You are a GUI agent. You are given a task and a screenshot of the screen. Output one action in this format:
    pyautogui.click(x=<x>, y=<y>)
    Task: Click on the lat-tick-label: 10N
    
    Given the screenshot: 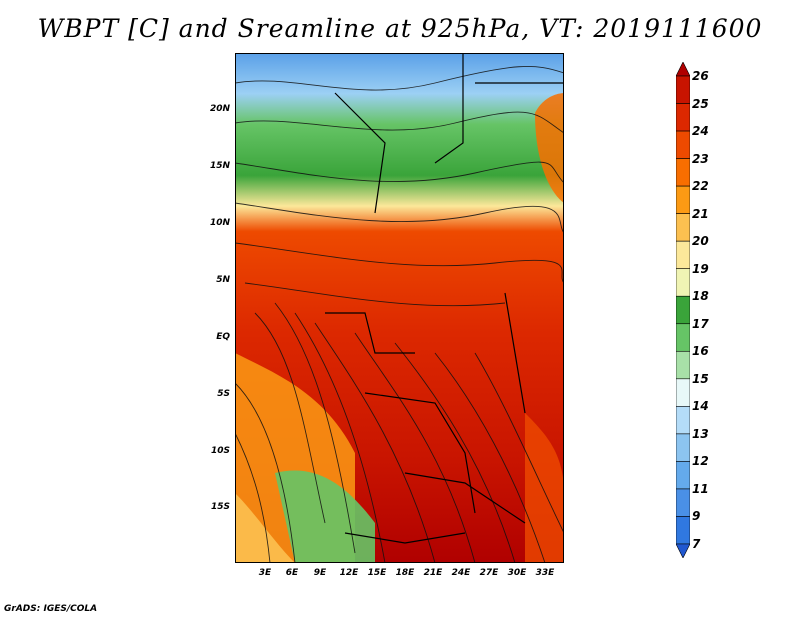 What is the action you would take?
    pyautogui.click(x=219, y=223)
    